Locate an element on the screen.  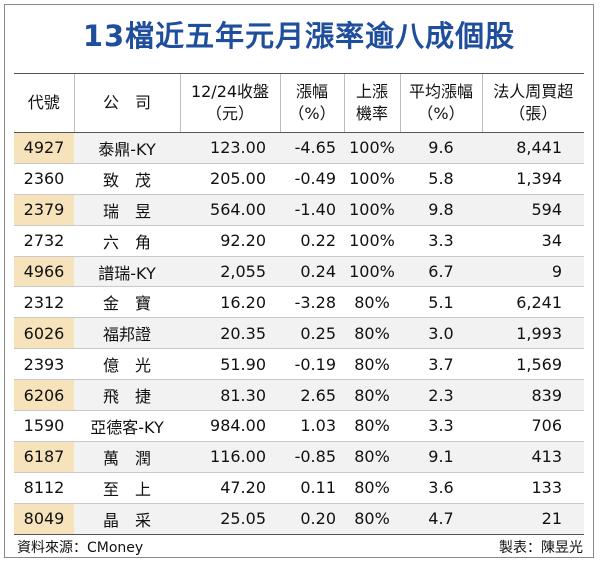
table-row: 2312 金 寶 16.20 -3.28 80% 5.1 6,241 is located at coordinates (299, 302).